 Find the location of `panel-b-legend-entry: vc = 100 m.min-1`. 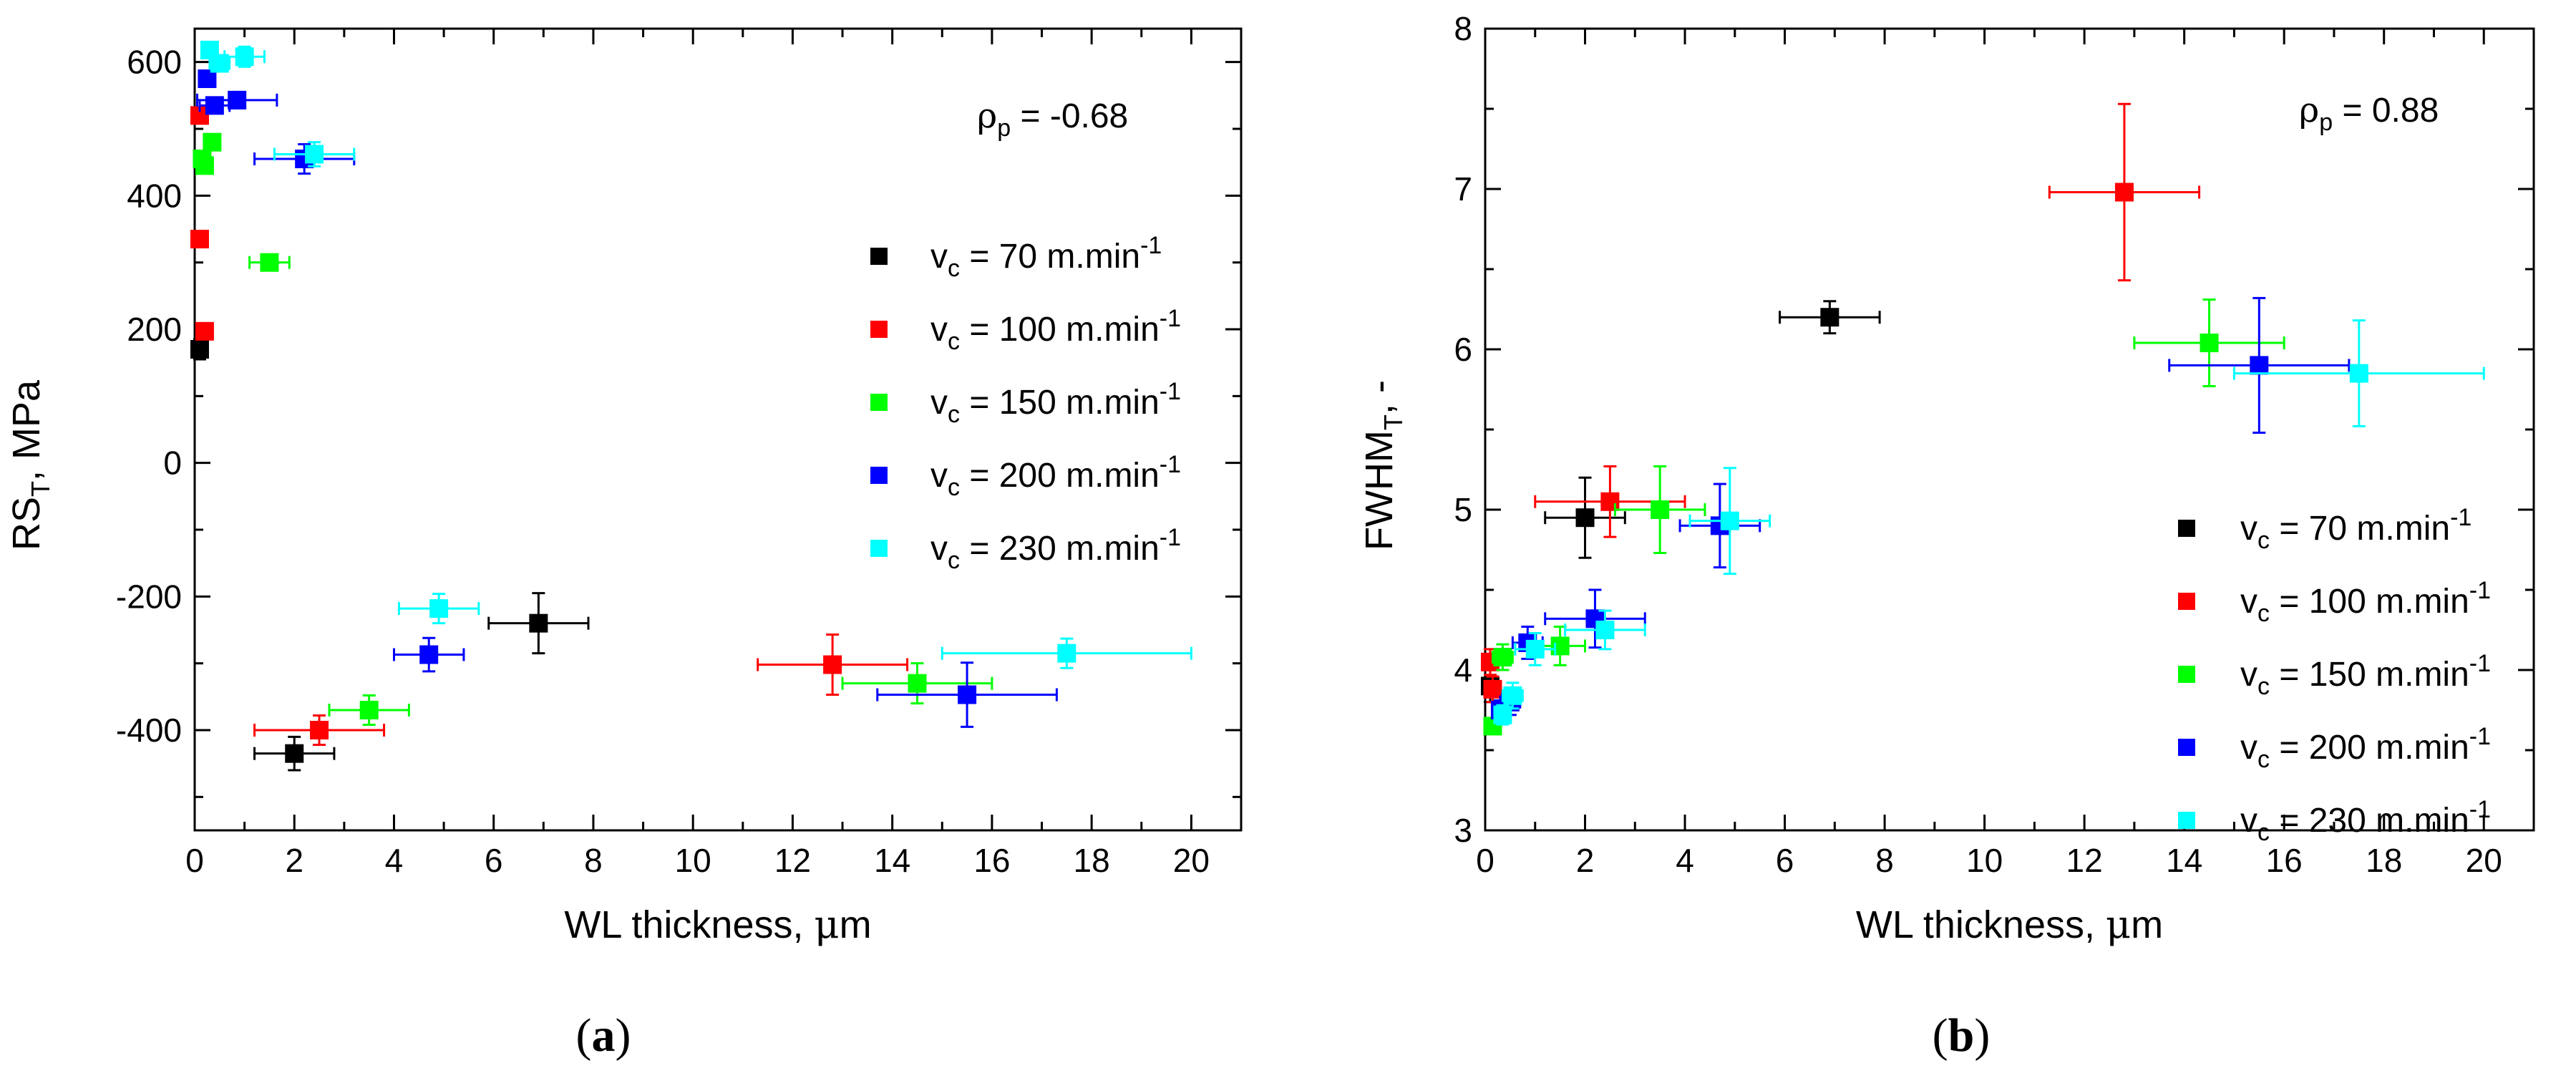

panel-b-legend-entry: vc = 100 m.min-1 is located at coordinates (2365, 602).